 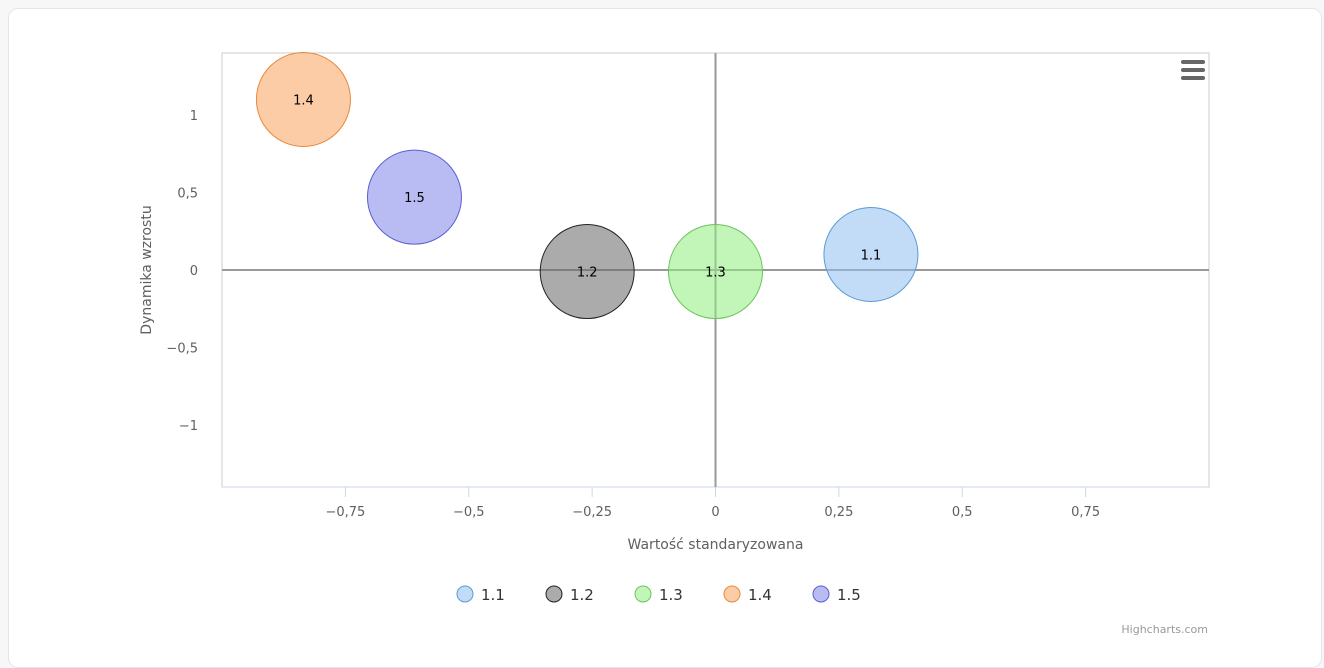 What do you see at coordinates (582, 595) in the screenshot?
I see `legend-label: 1.2` at bounding box center [582, 595].